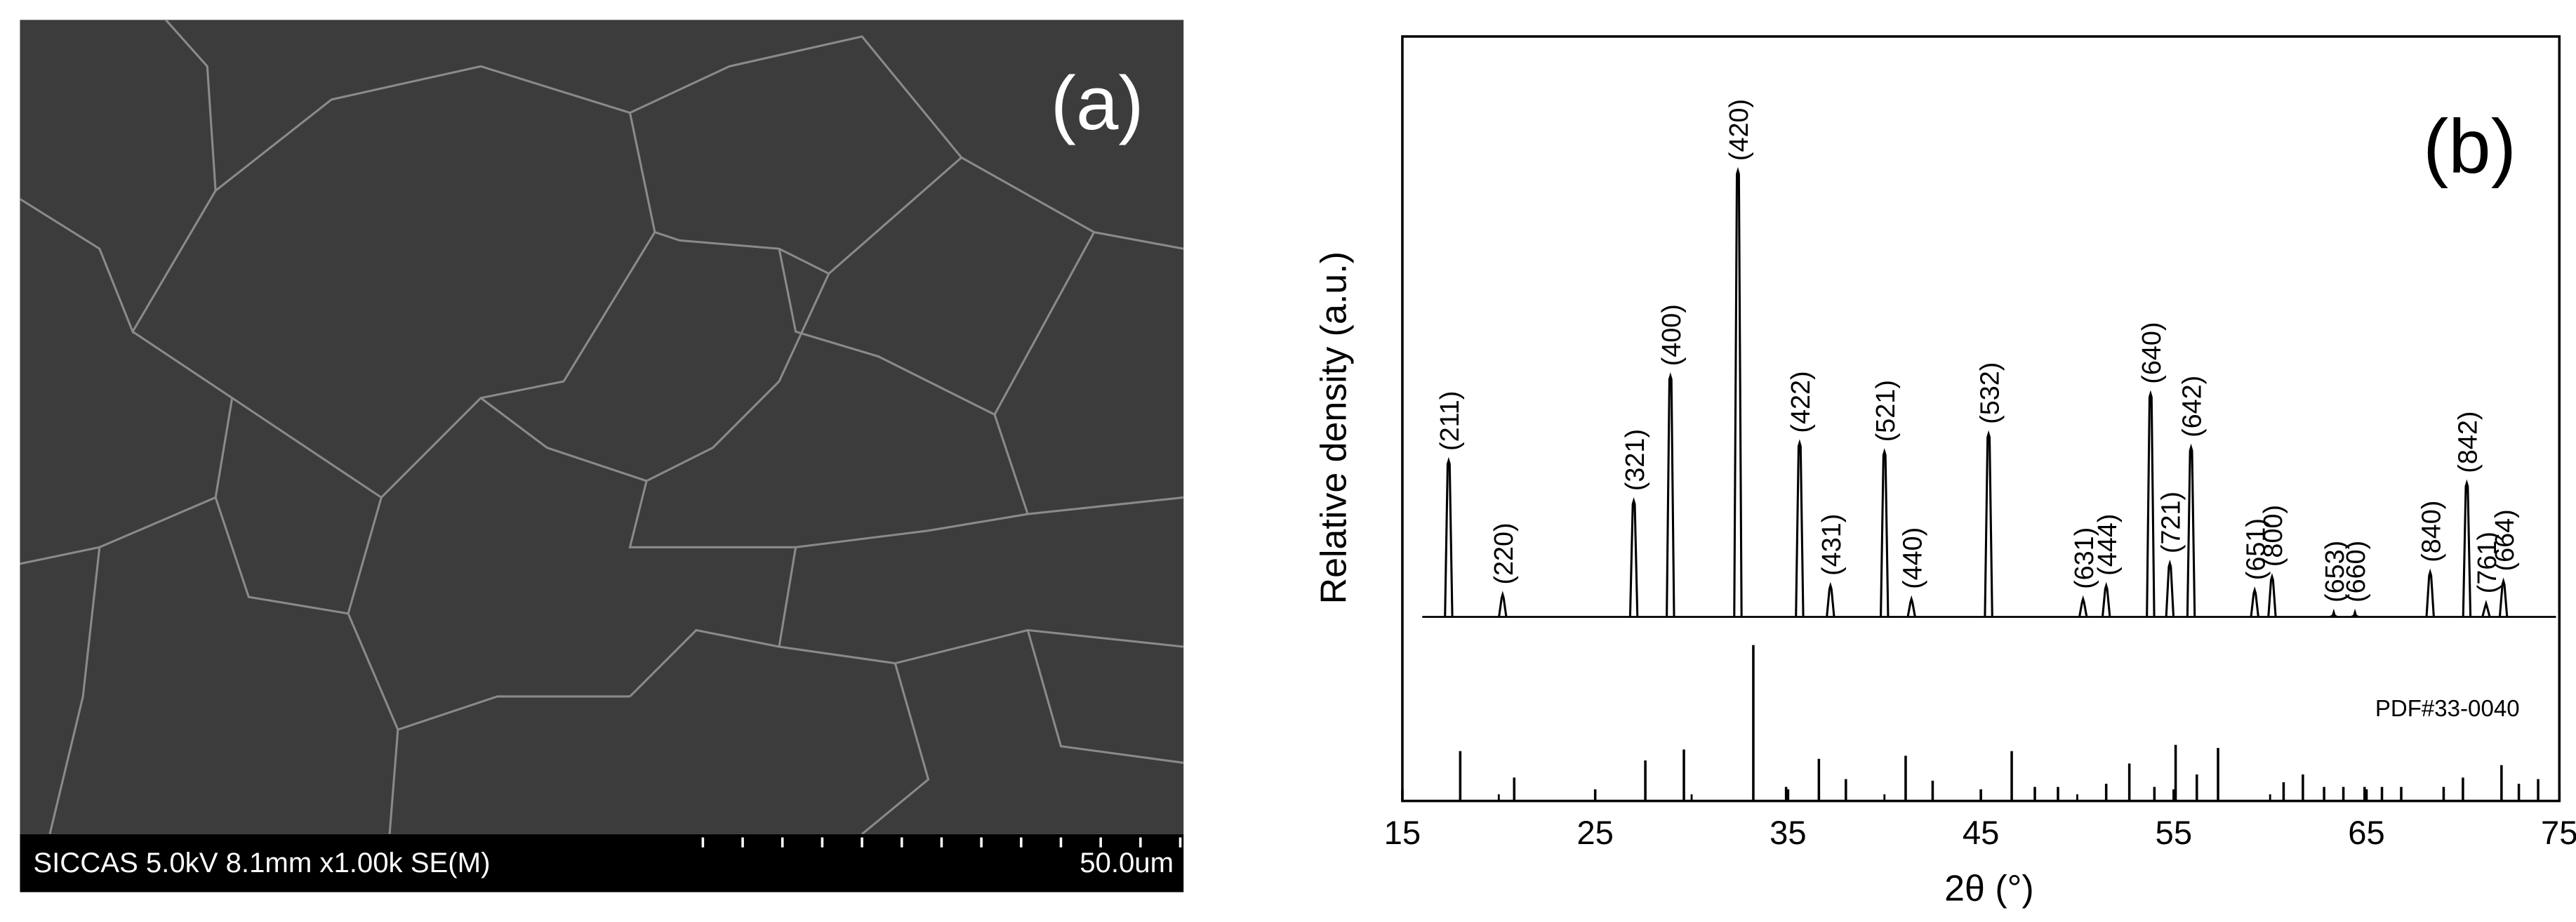 This screenshot has width=2576, height=922. What do you see at coordinates (1886, 411) in the screenshot?
I see `peak-label: (521)` at bounding box center [1886, 411].